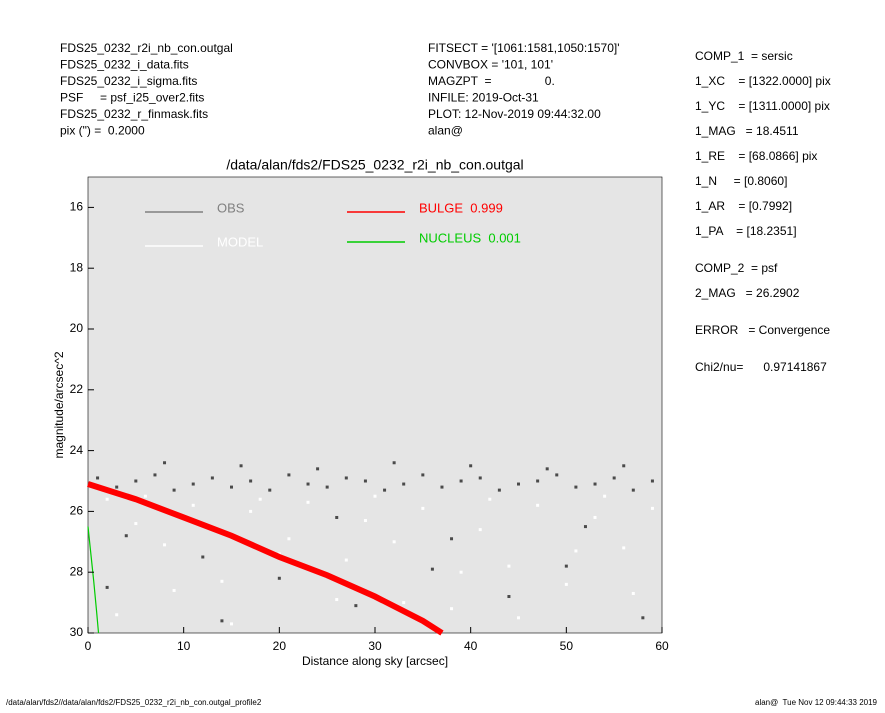  What do you see at coordinates (77, 511) in the screenshot?
I see `y-tick-label: 26` at bounding box center [77, 511].